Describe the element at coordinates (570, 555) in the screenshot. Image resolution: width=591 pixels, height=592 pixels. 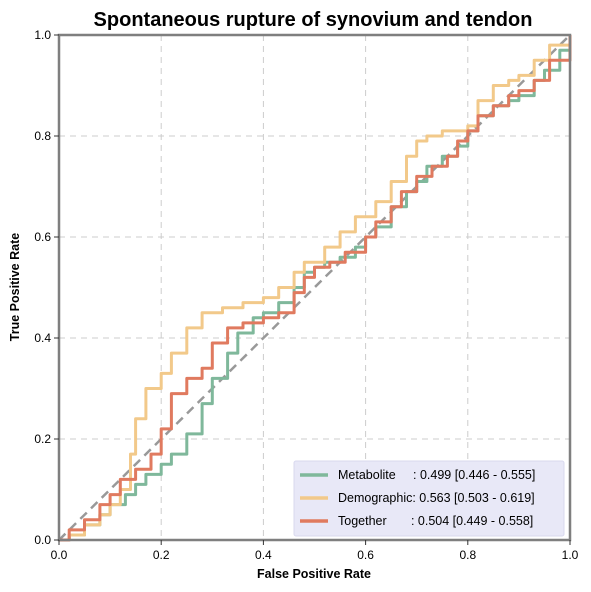
I see `x-tick-label: 1.0` at that location.